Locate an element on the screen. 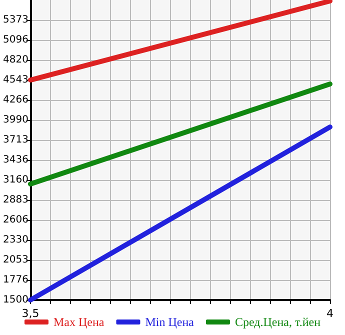  y-tick-label: 3990 is located at coordinates (15, 120).